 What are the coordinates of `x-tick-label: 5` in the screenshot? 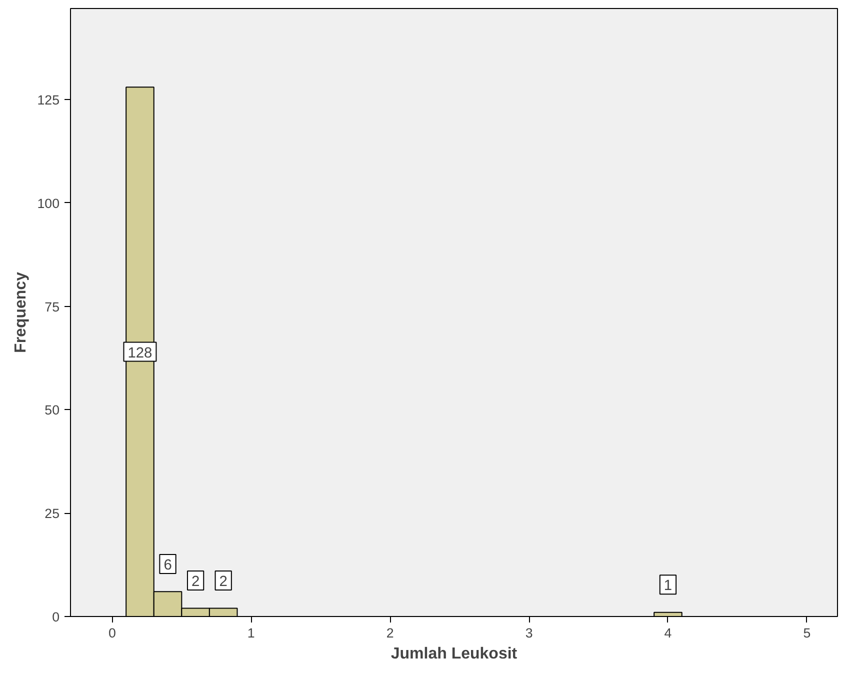 It's located at (807, 633).